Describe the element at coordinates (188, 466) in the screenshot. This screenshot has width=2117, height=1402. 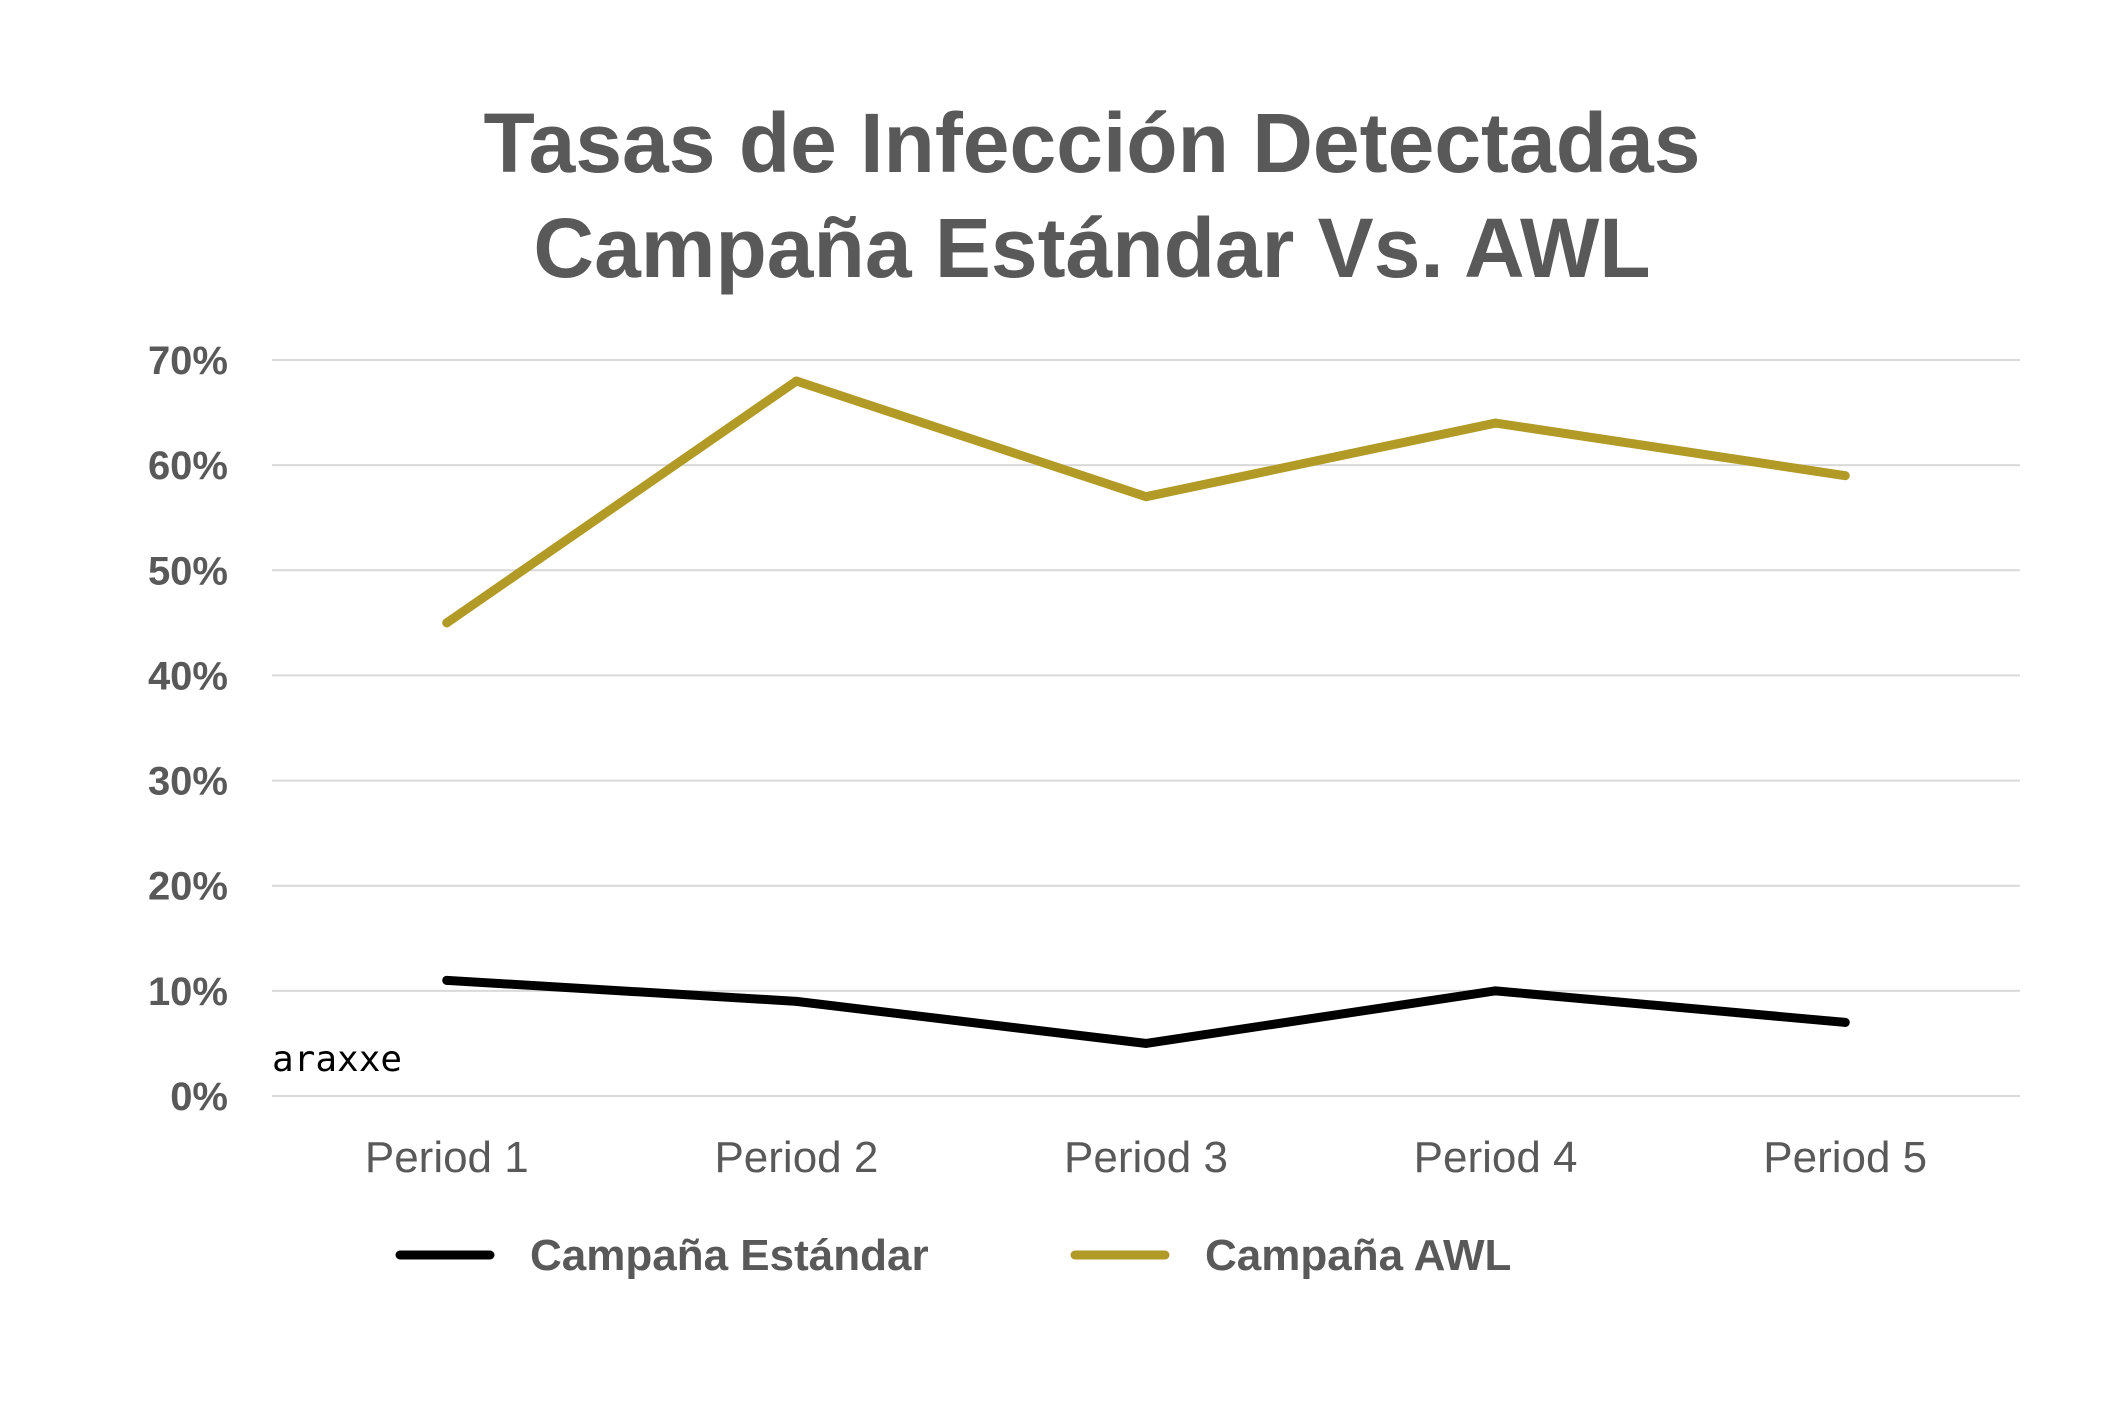
I see `y-tick-label: 60%` at that location.